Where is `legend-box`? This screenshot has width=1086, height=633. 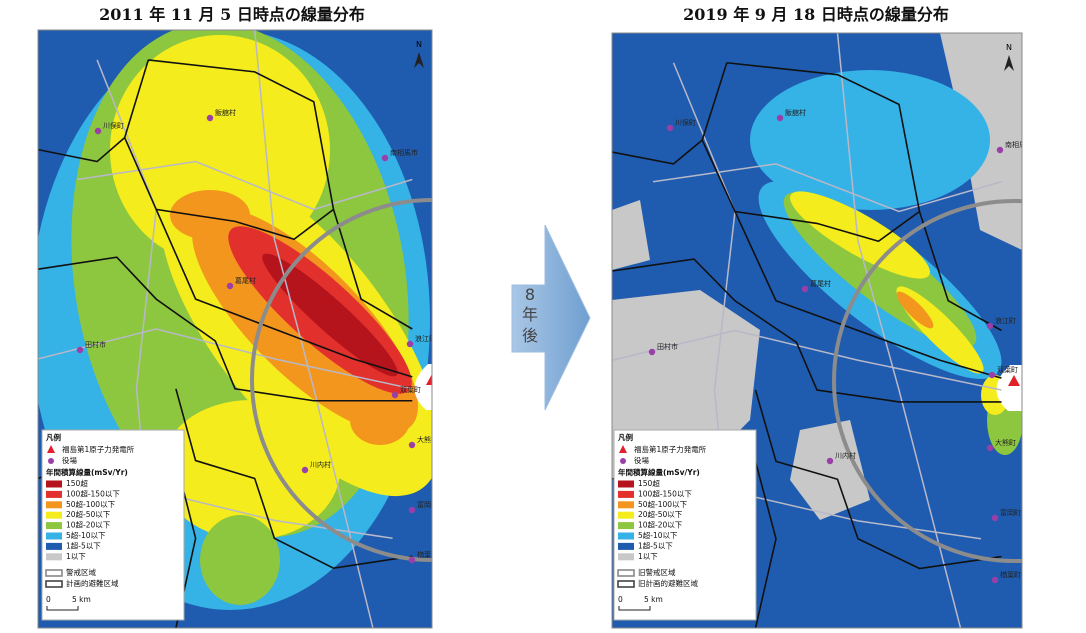 legend-box is located at coordinates (113, 525).